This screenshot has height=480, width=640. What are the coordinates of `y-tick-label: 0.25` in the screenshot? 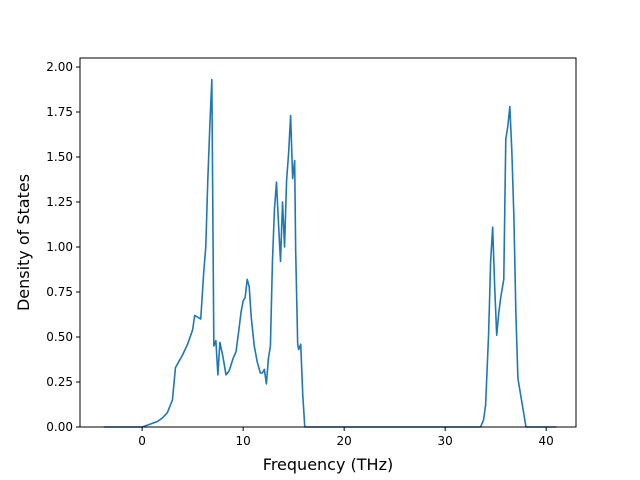 It's located at (59, 382).